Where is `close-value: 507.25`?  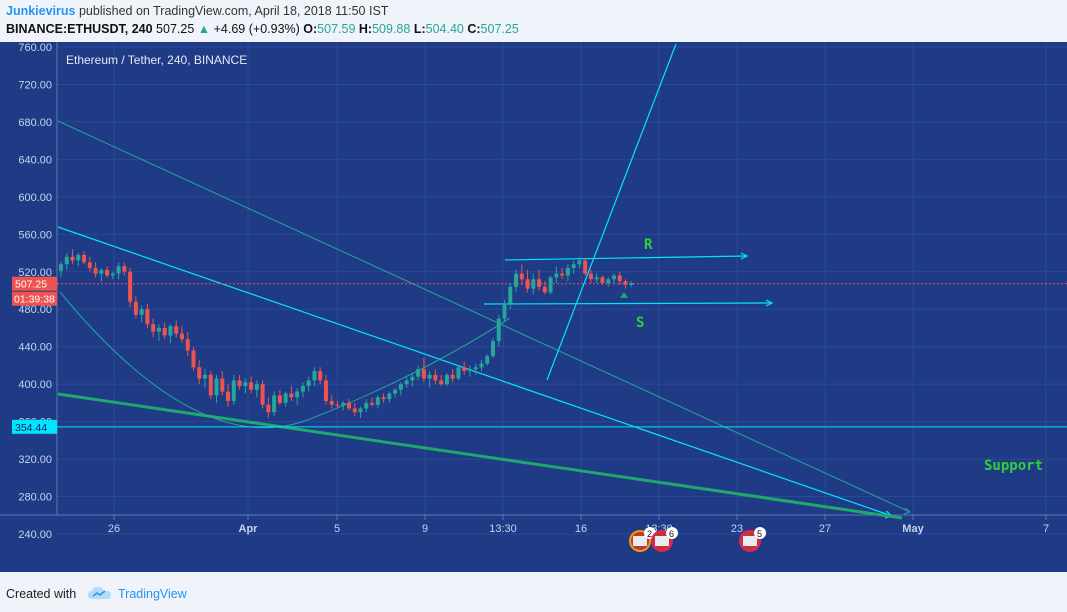
close-value: 507.25 is located at coordinates (499, 29).